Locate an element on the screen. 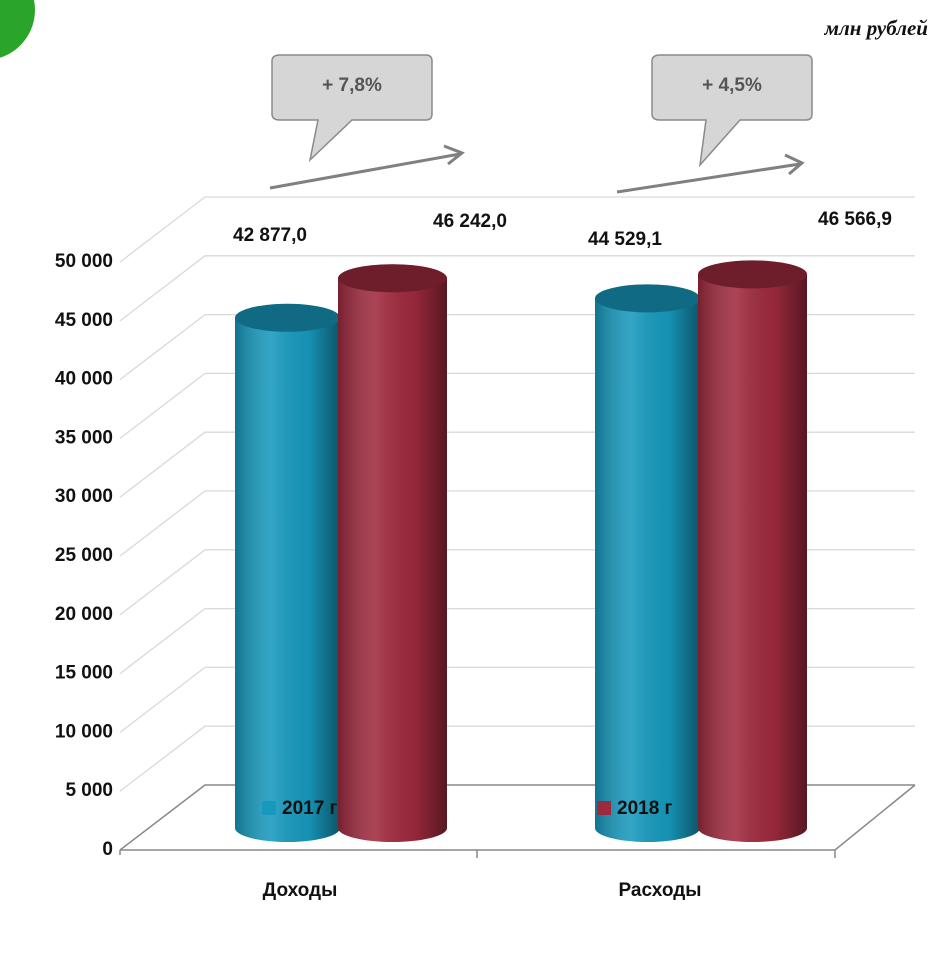  y-tick-label: 25 000 is located at coordinates (84, 555).